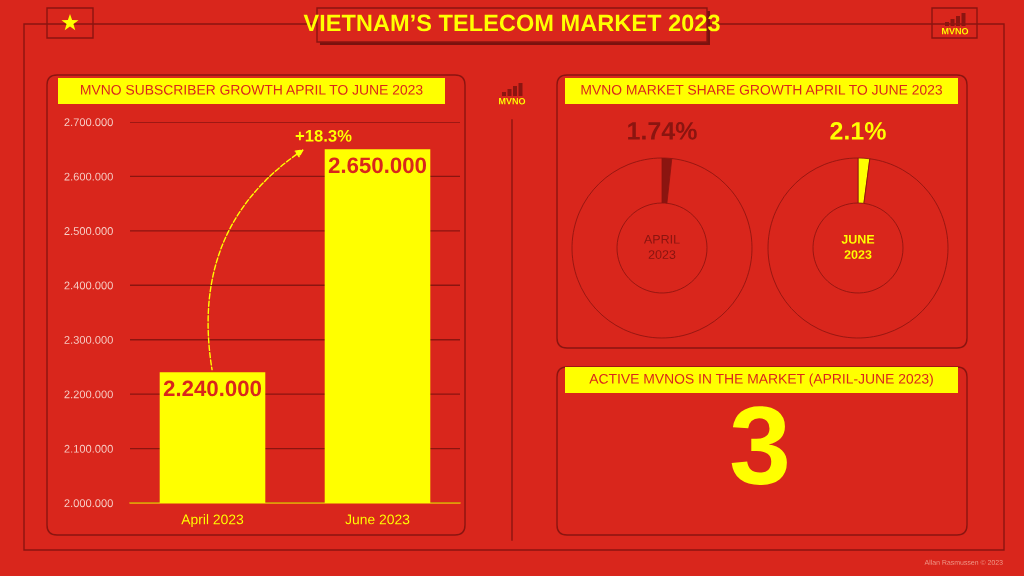 The image size is (1024, 576). I want to click on data-label: 2.1%, so click(858, 131).